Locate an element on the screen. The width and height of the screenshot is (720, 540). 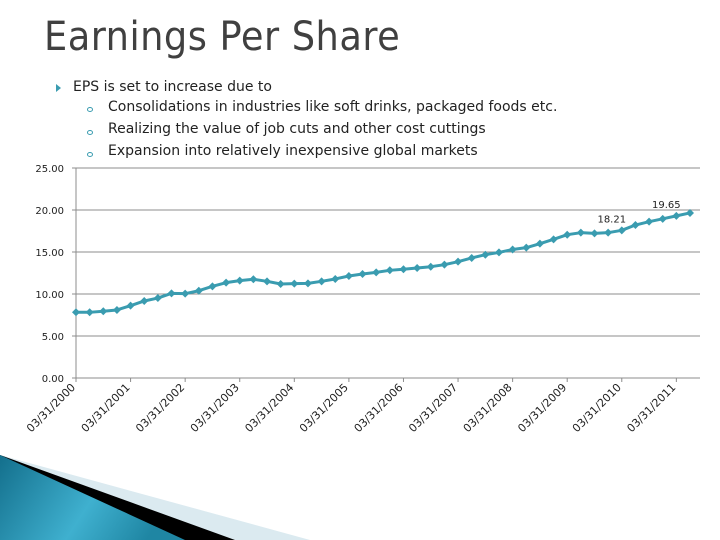
y-tick-label: 0.00 is located at coordinates (53, 379).